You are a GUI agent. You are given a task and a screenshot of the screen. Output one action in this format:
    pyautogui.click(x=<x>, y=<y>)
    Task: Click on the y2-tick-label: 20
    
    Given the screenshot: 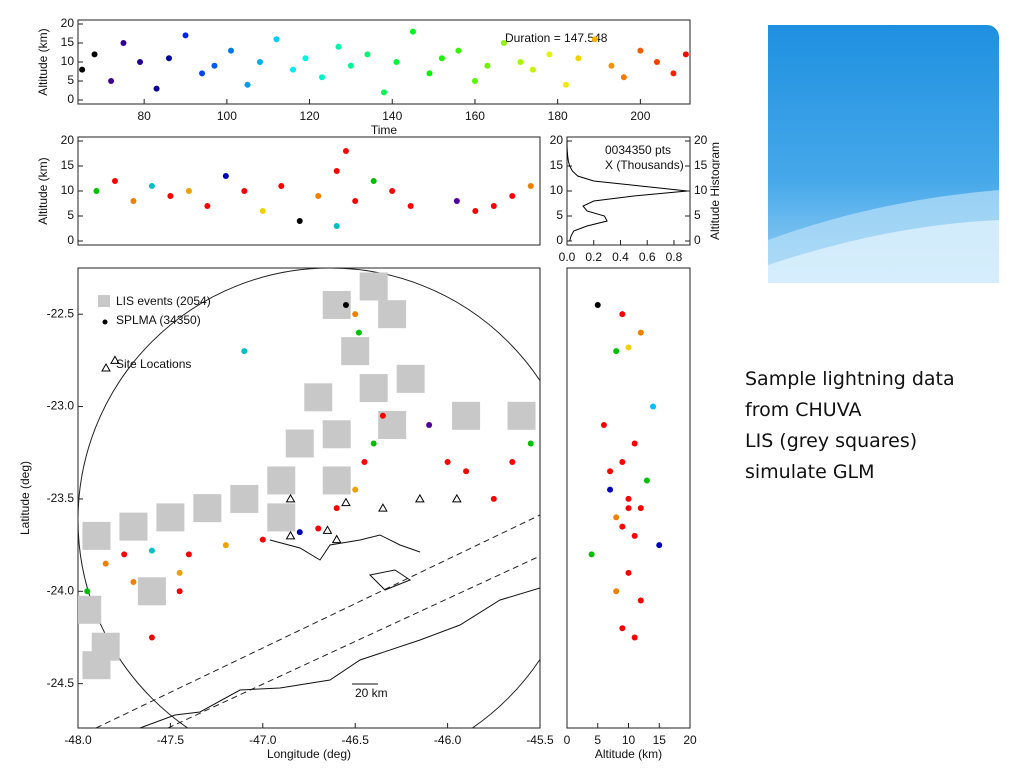 What is the action you would take?
    pyautogui.click(x=701, y=140)
    